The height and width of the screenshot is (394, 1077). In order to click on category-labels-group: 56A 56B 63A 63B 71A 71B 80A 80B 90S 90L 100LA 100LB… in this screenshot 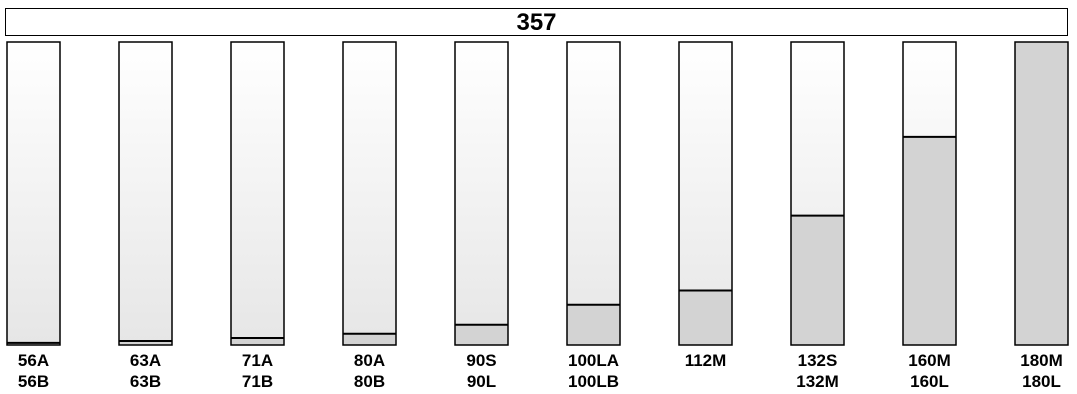, I will do `click(540, 371)`.